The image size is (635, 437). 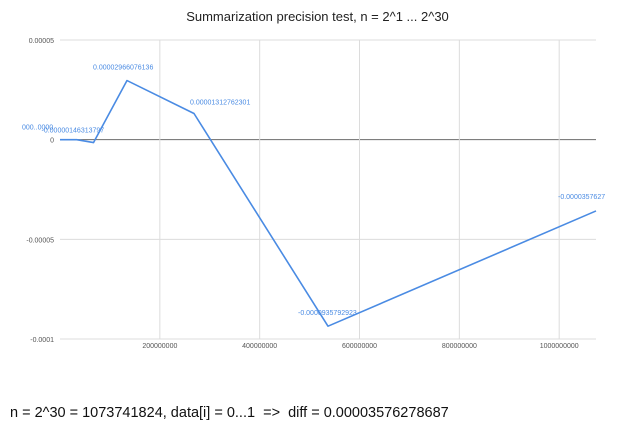 What do you see at coordinates (259, 346) in the screenshot?
I see `x-tick-label: 400000000` at bounding box center [259, 346].